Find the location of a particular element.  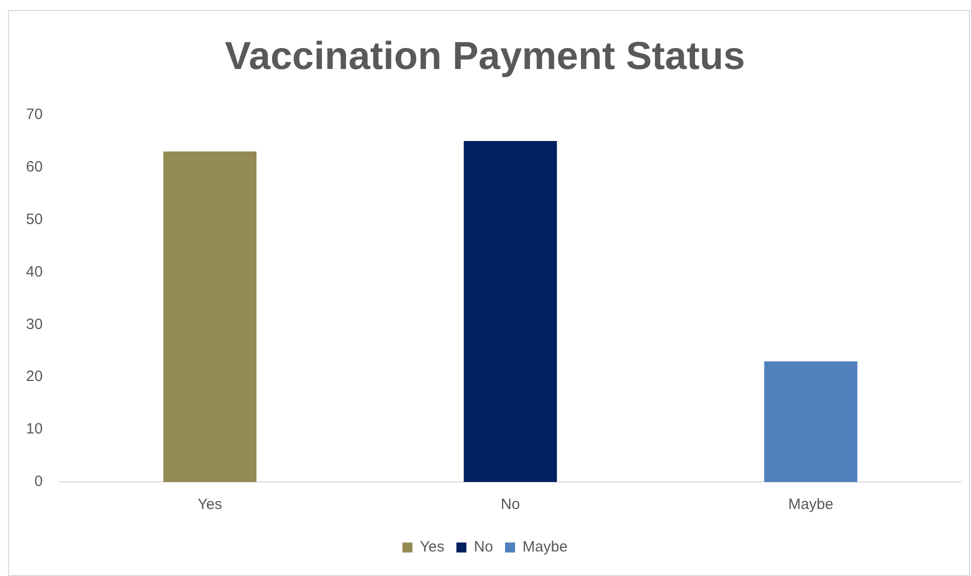

y-tick-label: 60 is located at coordinates (34, 167).